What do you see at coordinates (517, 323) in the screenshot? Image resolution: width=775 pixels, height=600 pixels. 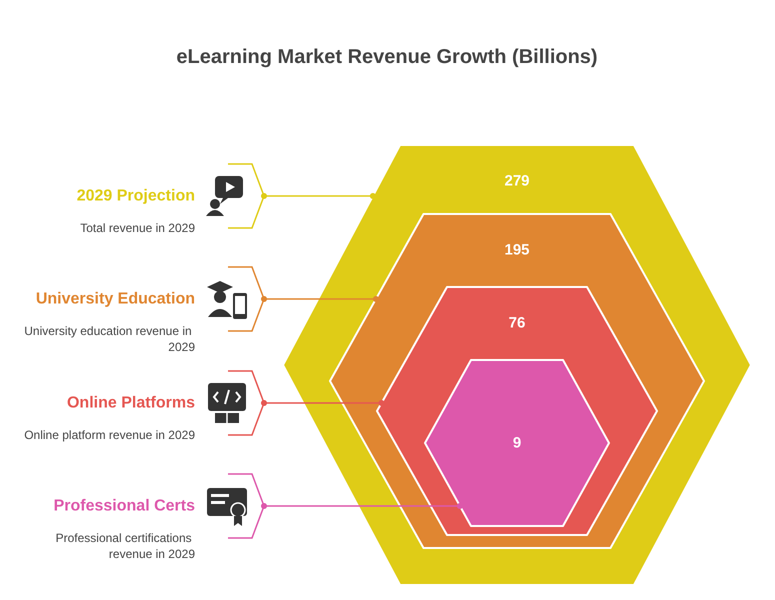 I see `data-label: 76` at bounding box center [517, 323].